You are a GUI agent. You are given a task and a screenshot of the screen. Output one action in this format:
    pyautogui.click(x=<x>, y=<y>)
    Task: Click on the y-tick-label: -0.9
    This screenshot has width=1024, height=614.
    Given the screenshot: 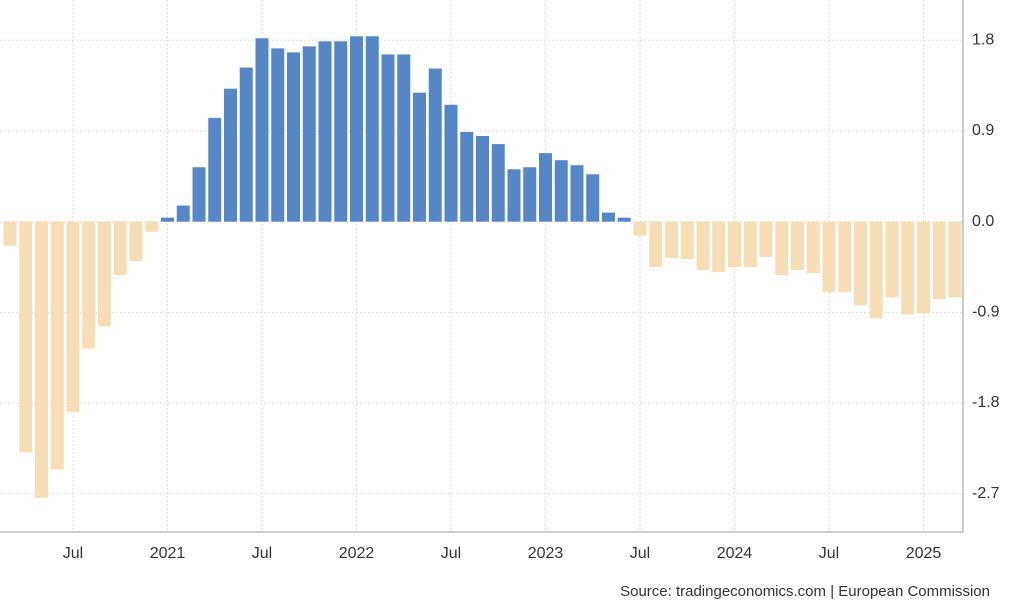 What is the action you would take?
    pyautogui.click(x=986, y=312)
    